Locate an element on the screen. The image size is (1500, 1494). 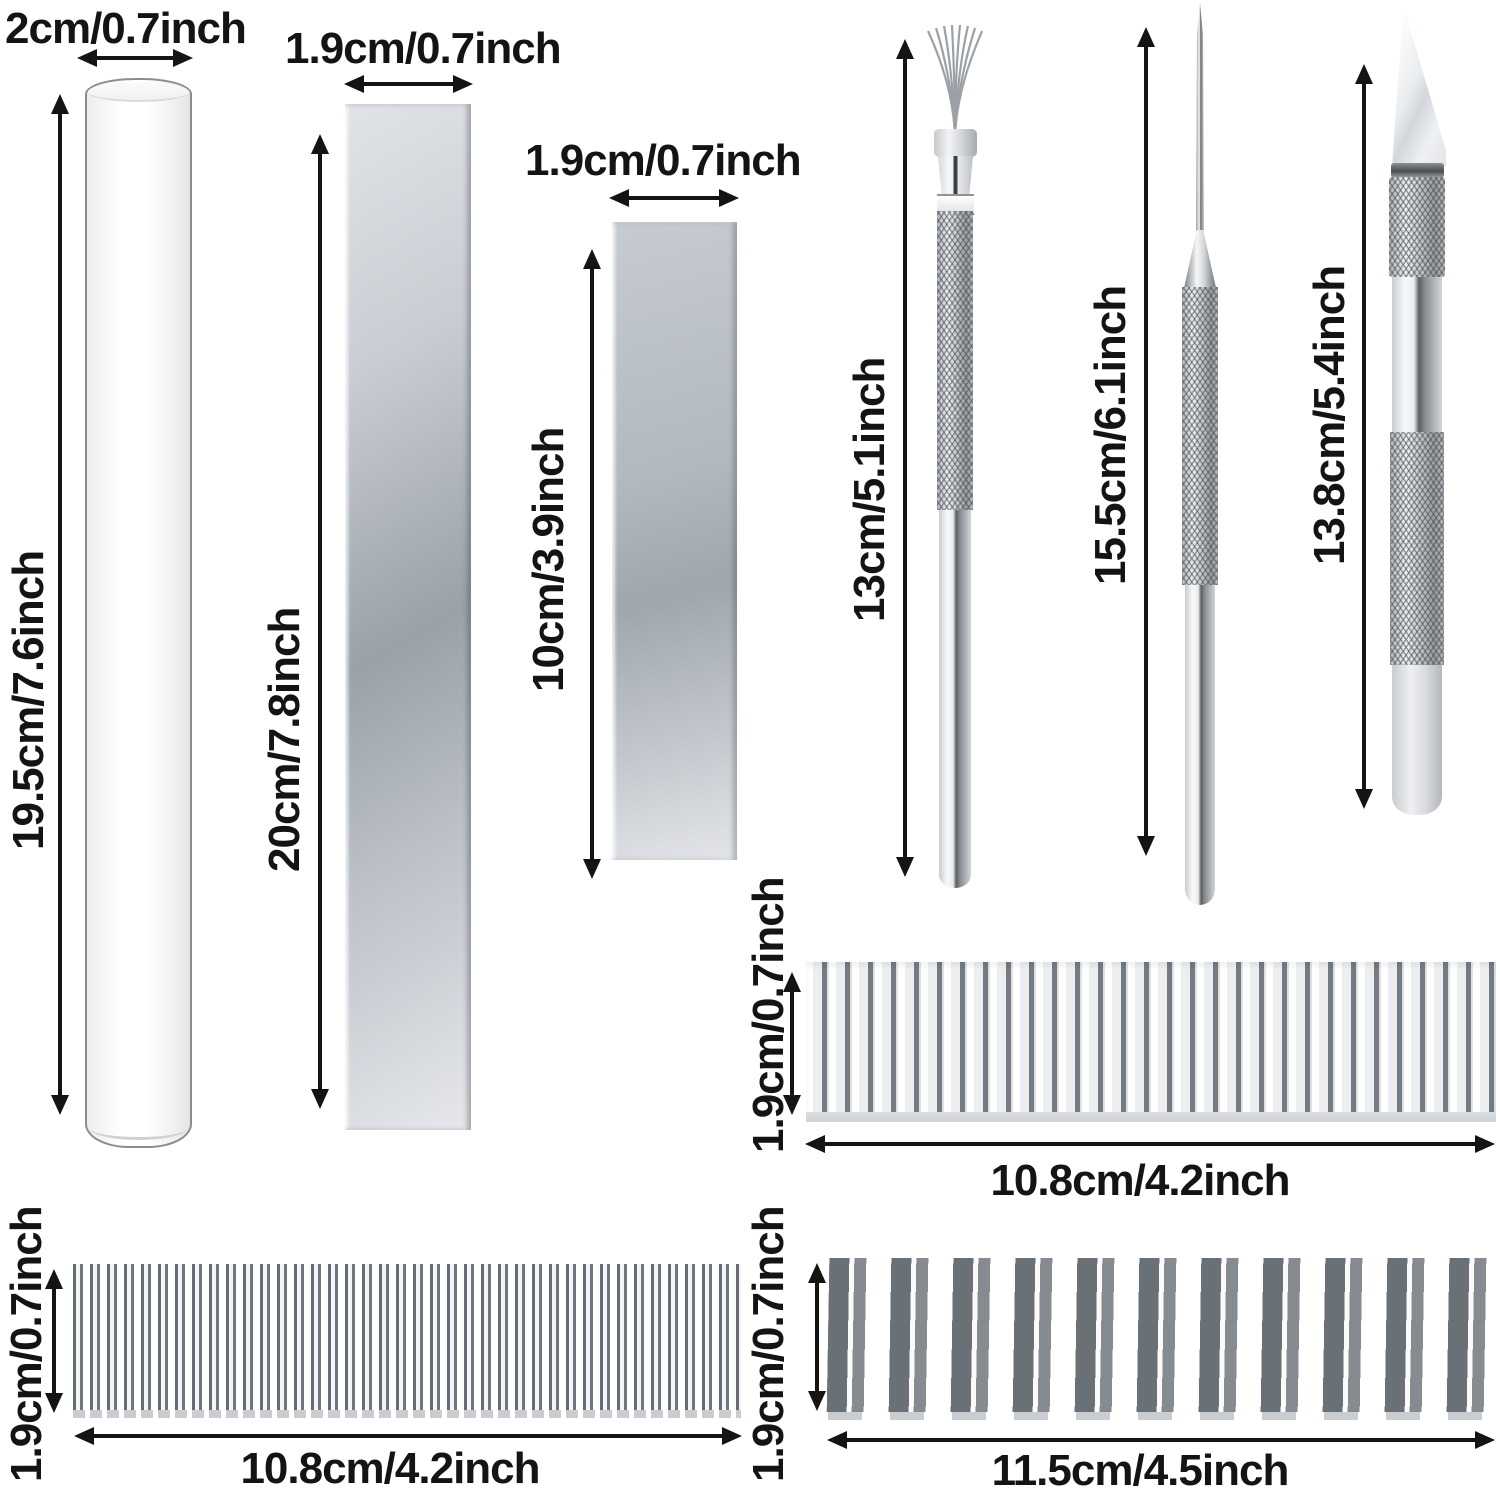
texture-blade-bottom-right-image is located at coordinates (1162, 1335).